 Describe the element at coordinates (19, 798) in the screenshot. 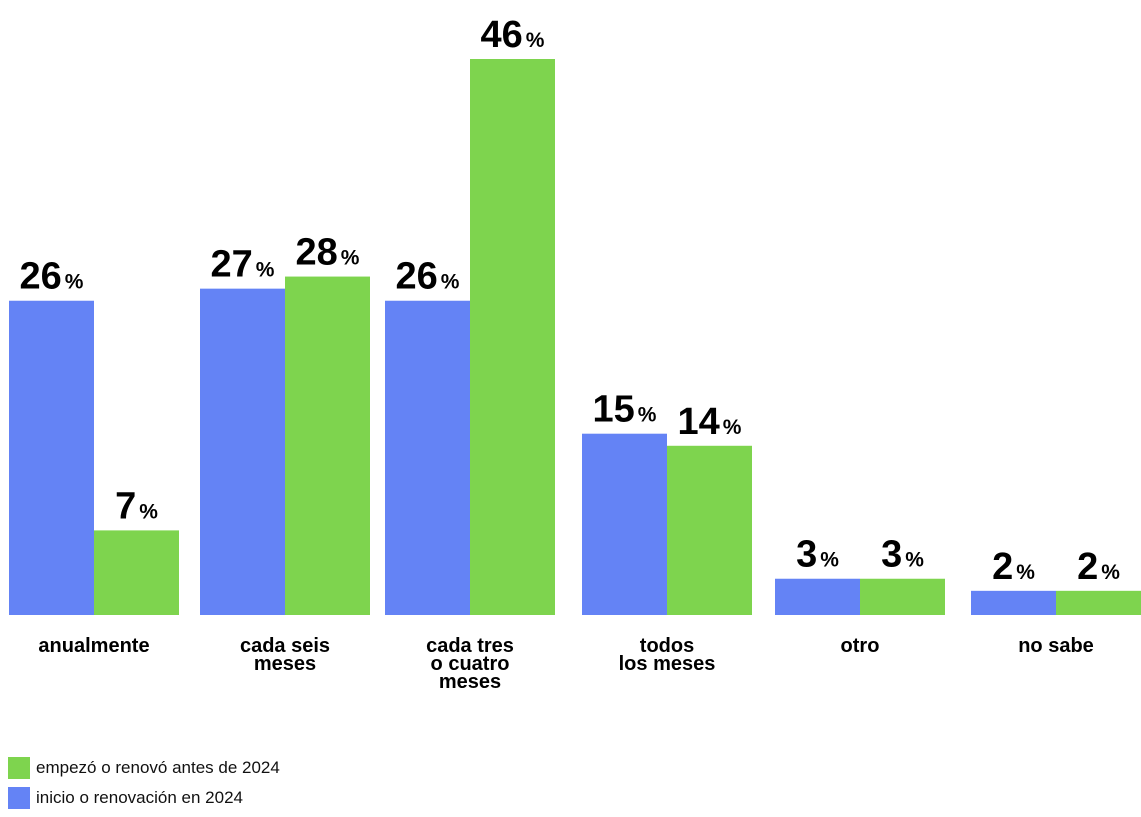

I see `legend-swatch-blue` at that location.